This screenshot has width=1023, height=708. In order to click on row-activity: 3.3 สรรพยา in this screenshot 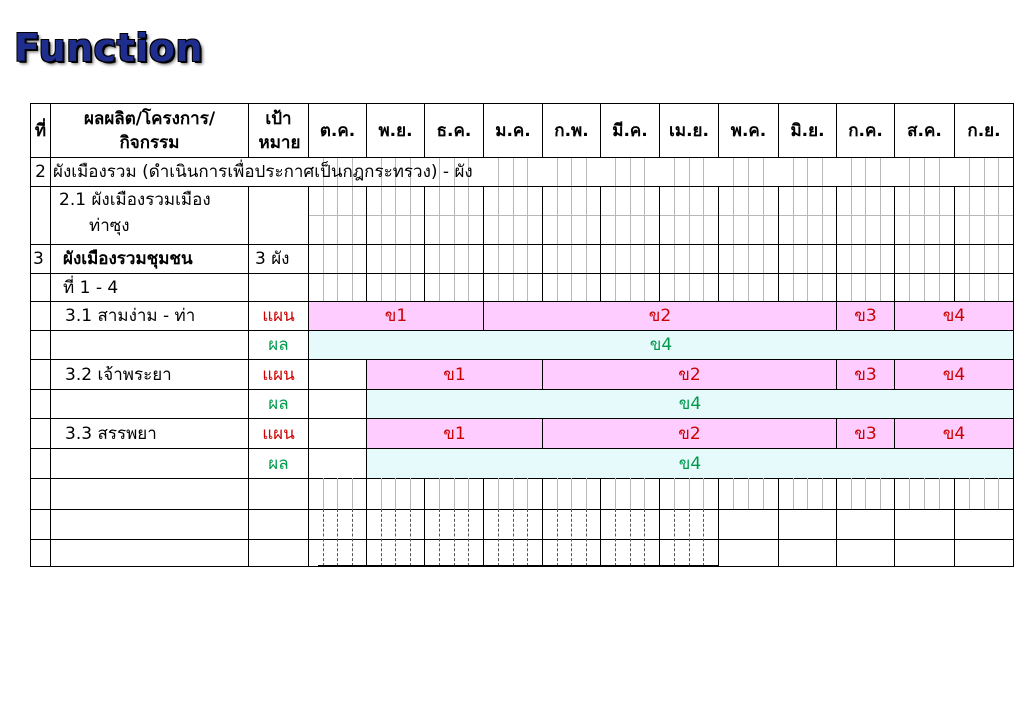, I will do `click(149, 433)`.